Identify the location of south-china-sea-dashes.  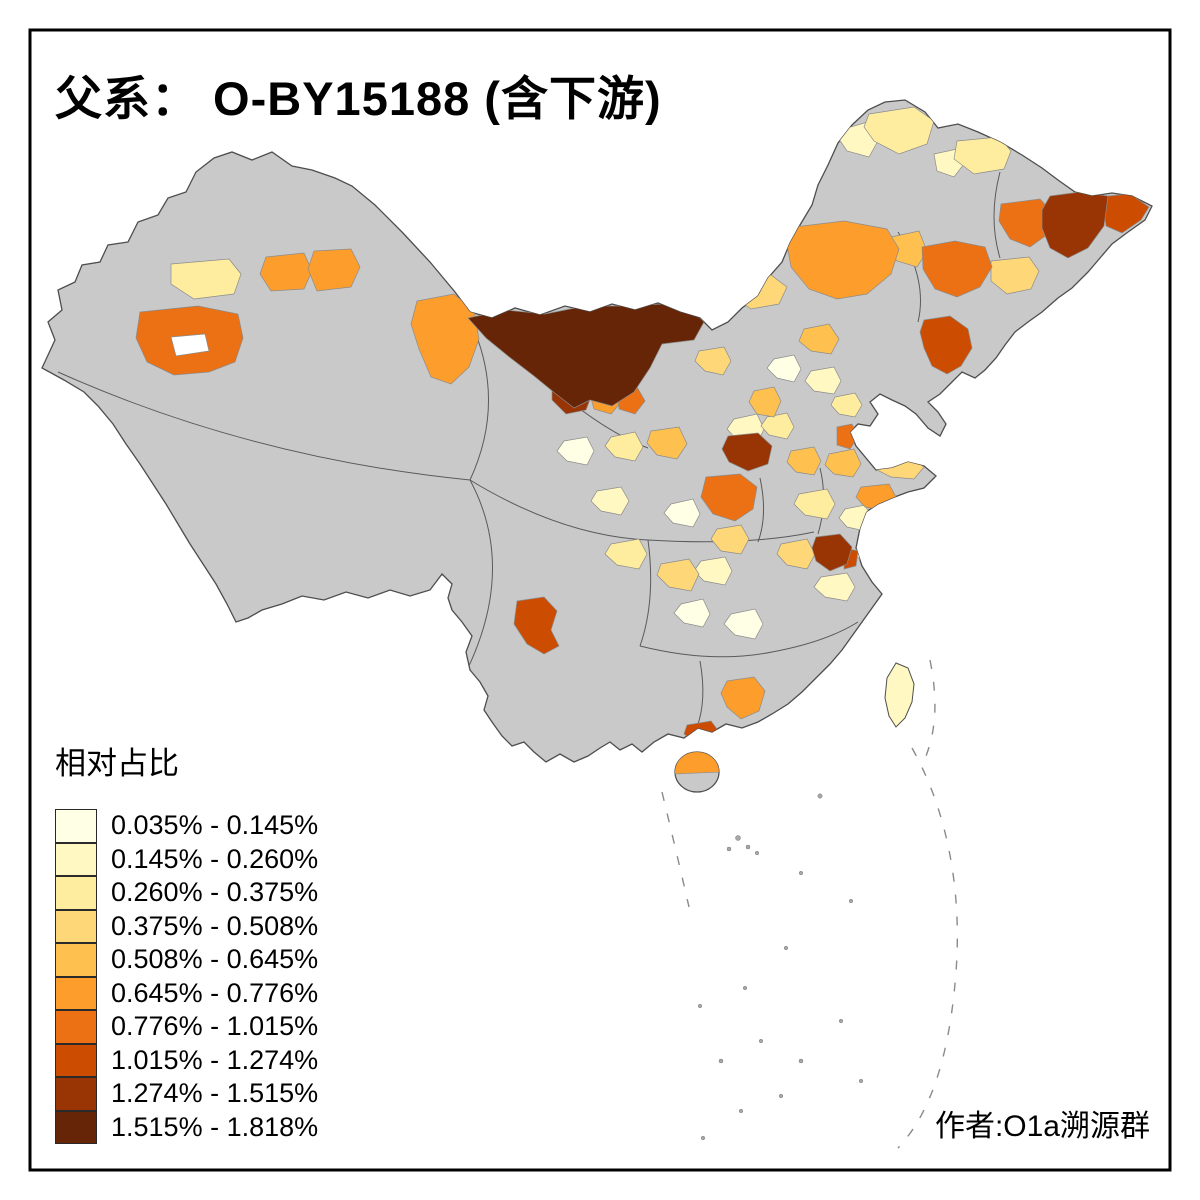
(810, 904).